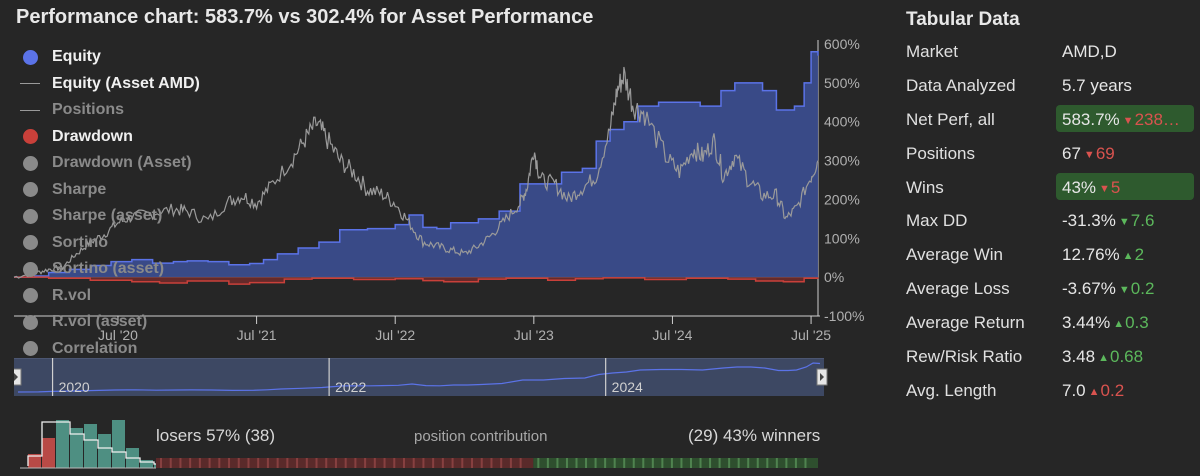 The height and width of the screenshot is (476, 1200). Describe the element at coordinates (1126, 357) in the screenshot. I see `row-delta: 0.68` at that location.